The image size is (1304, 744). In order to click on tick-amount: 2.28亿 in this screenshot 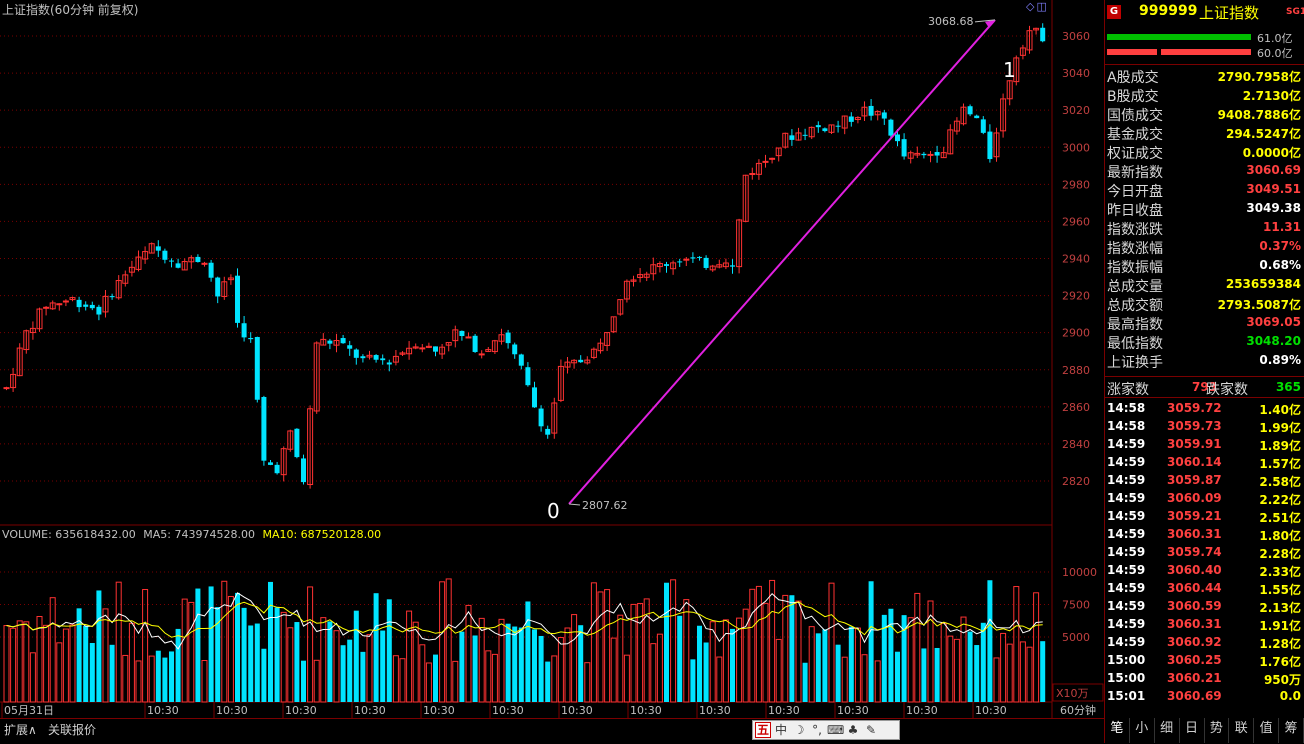, I will do `click(1280, 554)`.